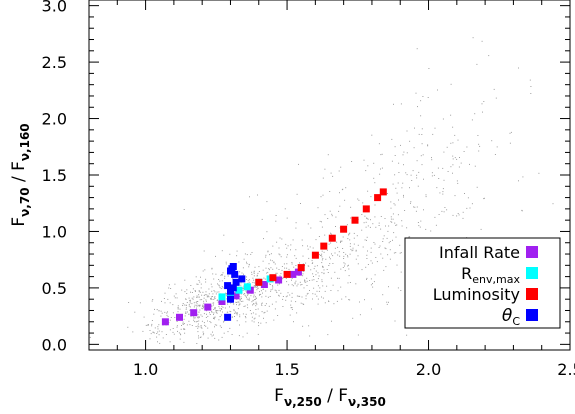 The image size is (575, 414). I want to click on x-axis-label: Fν,250 / Fν,350, so click(330, 397).